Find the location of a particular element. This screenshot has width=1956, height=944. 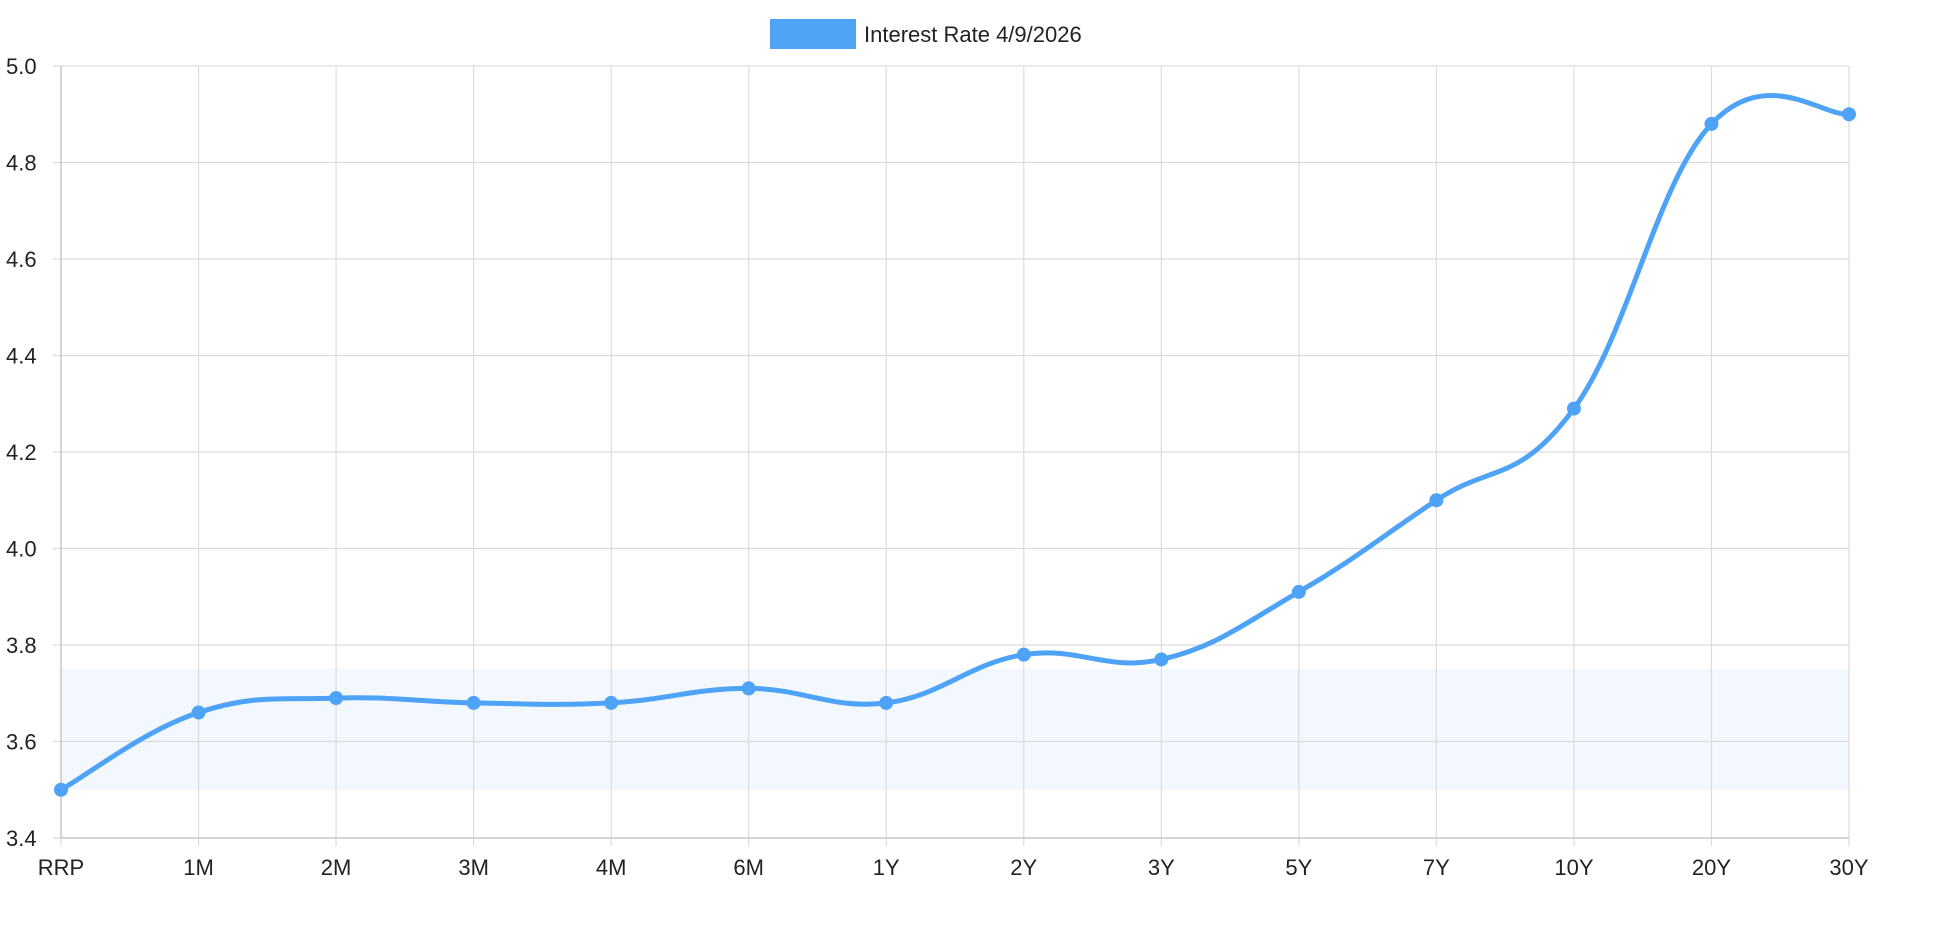

x-tick-label: 2M is located at coordinates (336, 867).